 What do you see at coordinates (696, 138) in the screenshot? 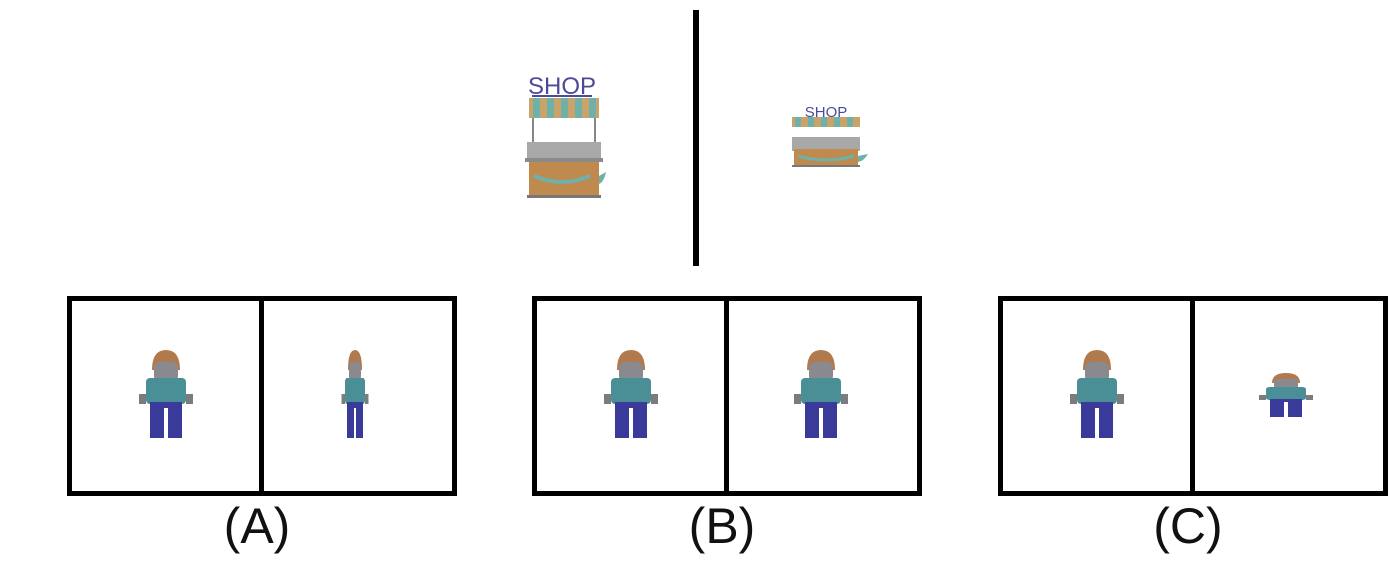
I see `vertical-divider` at bounding box center [696, 138].